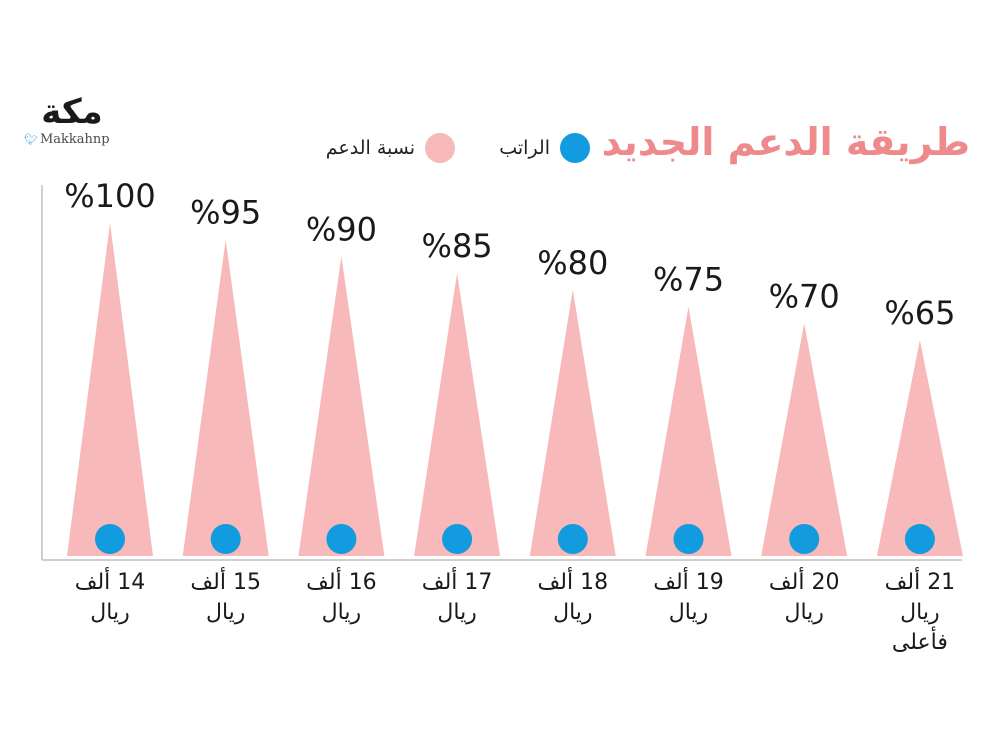 Image resolution: width=1000 pixels, height=750 pixels. Describe the element at coordinates (920, 612) in the screenshot. I see `x-tick-label: 21 ألف ريال فأعلى` at that location.